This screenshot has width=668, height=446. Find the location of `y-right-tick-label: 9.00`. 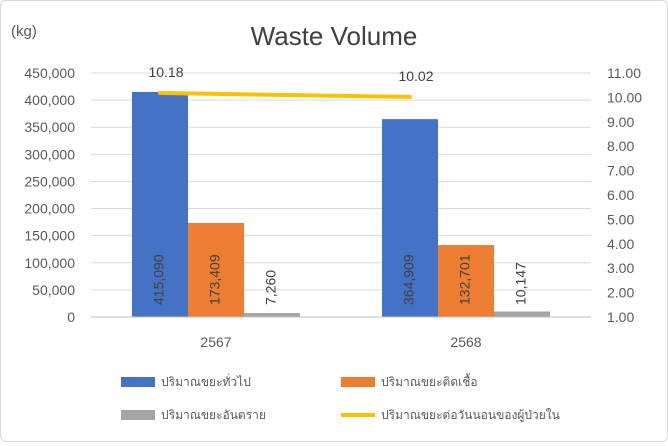

y-right-tick-label: 9.00 is located at coordinates (620, 122).